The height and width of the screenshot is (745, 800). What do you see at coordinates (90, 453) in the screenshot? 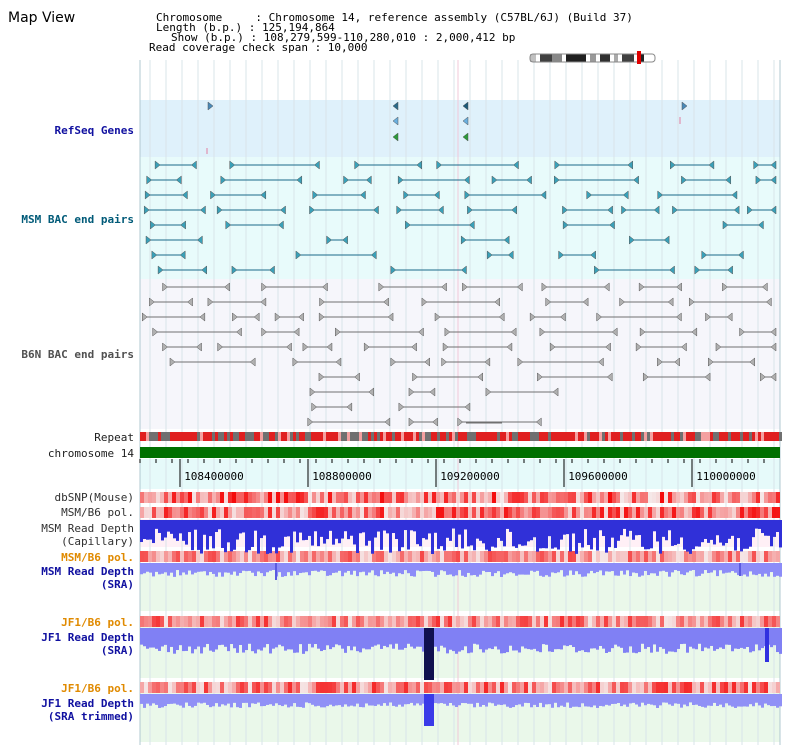
I see `chromosome-label: chromosome 14` at bounding box center [90, 453].